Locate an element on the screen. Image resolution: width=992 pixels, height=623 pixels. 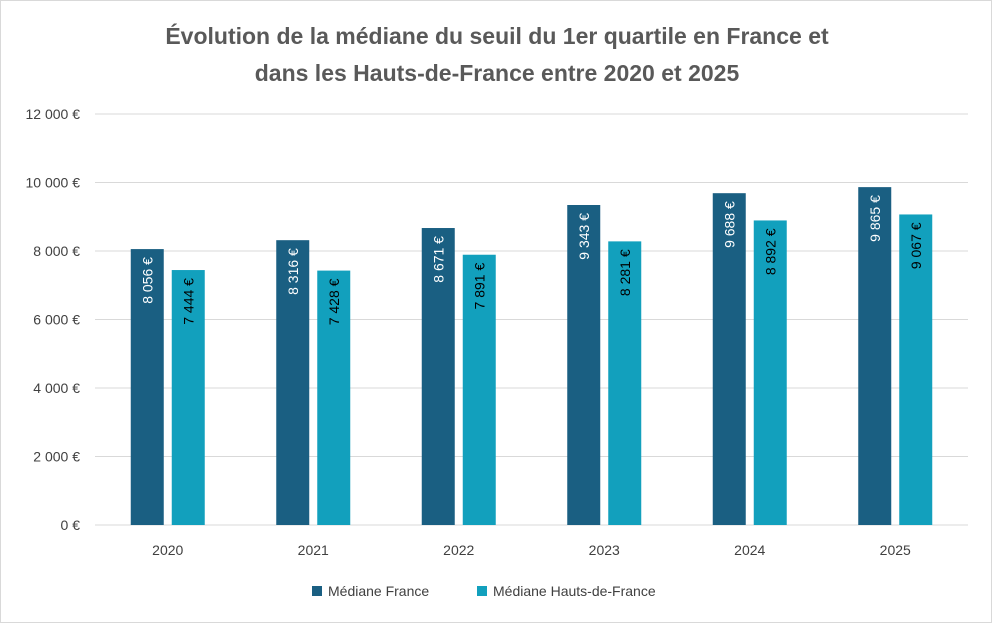
x-category-label: 2020 is located at coordinates (167, 550).